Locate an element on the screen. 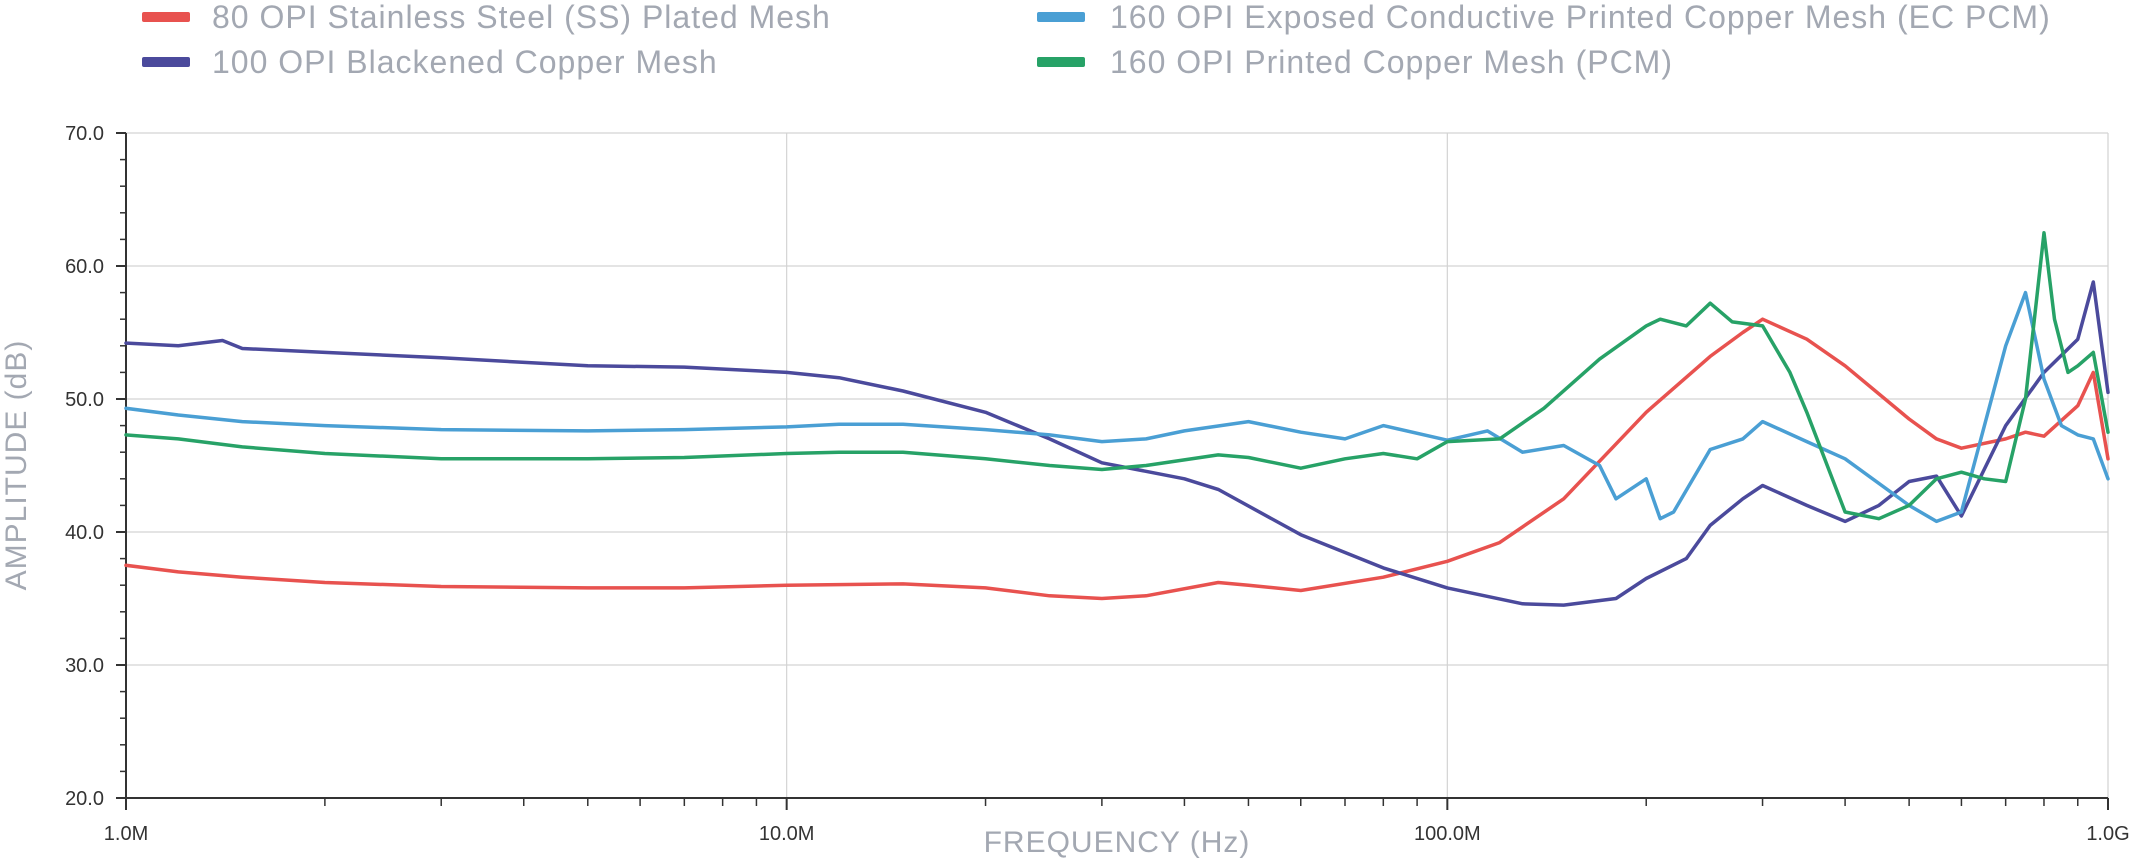  legend-label-pcm: 160 OPI Printed Copper Mesh (PCM) is located at coordinates (1391, 62).